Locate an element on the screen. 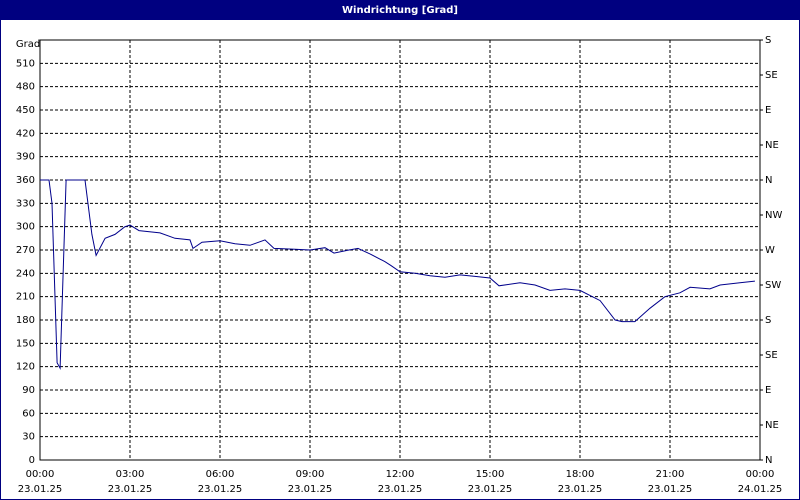 Image resolution: width=800 pixels, height=500 pixels. y-tick-label: 420 is located at coordinates (25, 133).